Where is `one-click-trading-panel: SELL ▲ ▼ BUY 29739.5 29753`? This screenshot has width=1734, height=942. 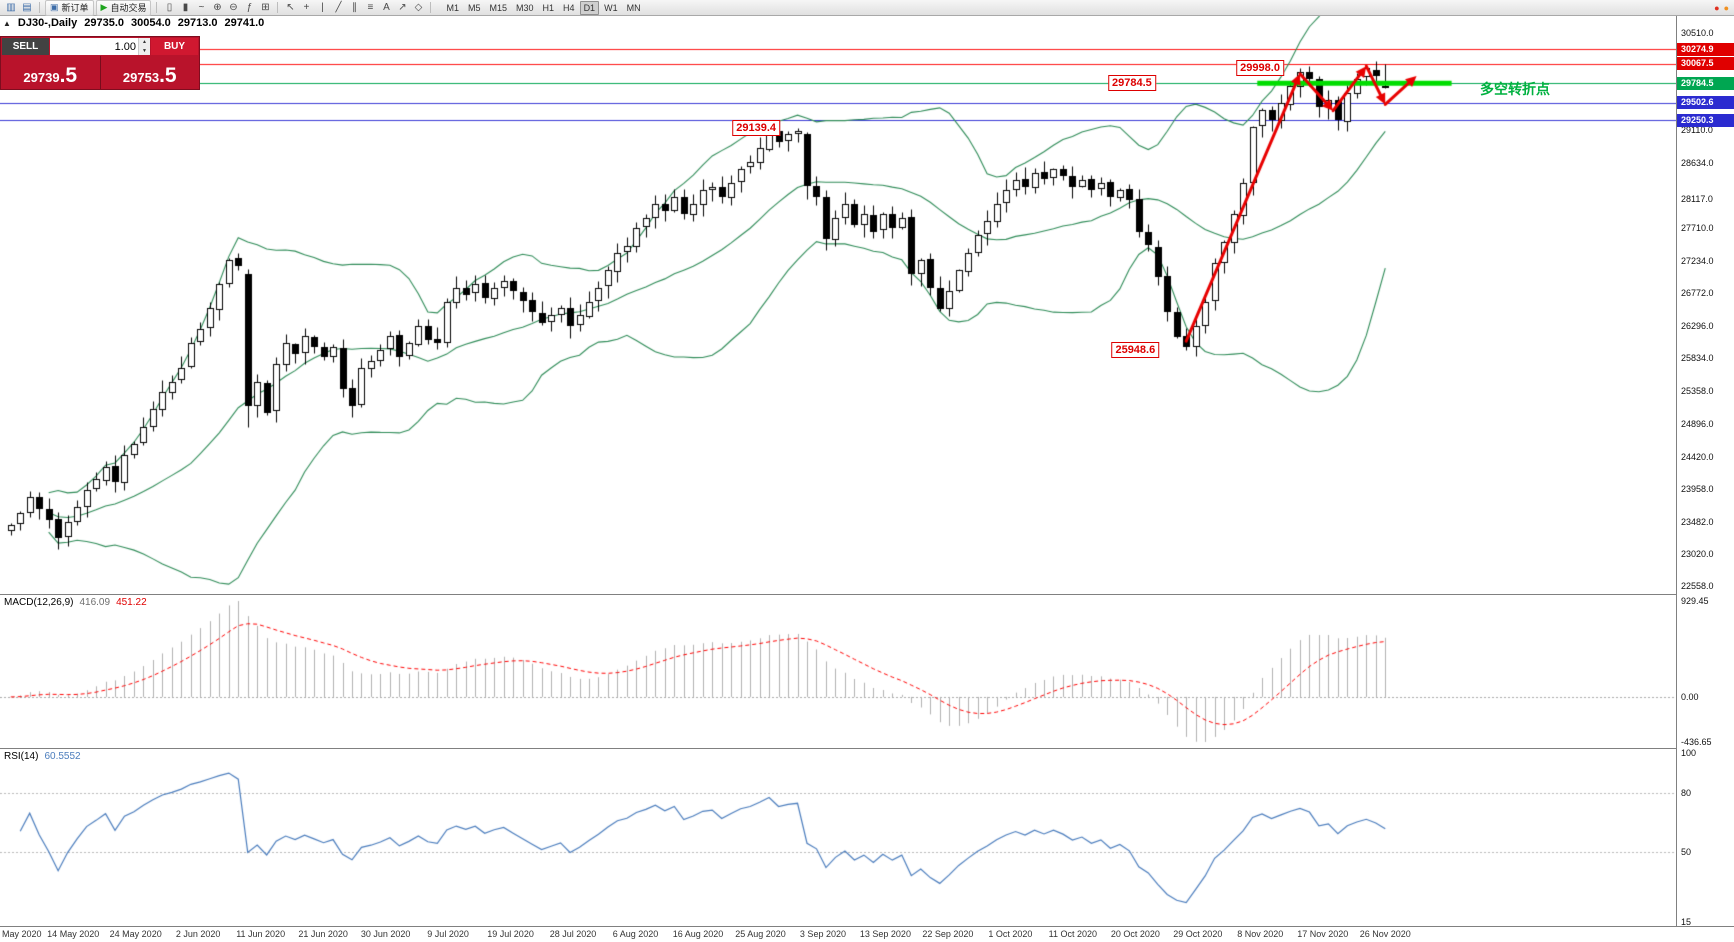 one-click-trading-panel: SELL ▲ ▼ BUY 29739.5 29753 is located at coordinates (100, 63).